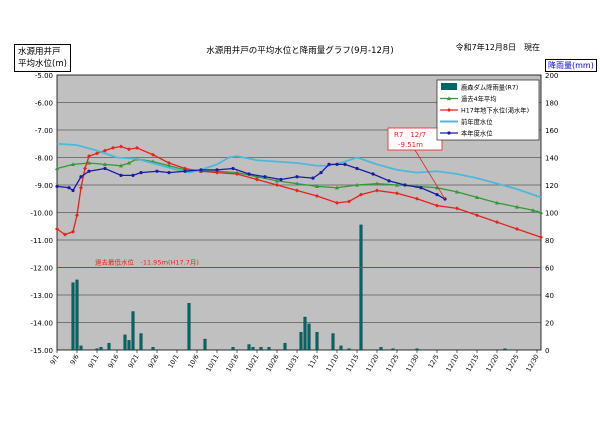 This screenshot has width=600, height=423. What do you see at coordinates (153, 361) in the screenshot?
I see `x-tick-label: 9/26` at bounding box center [153, 361].